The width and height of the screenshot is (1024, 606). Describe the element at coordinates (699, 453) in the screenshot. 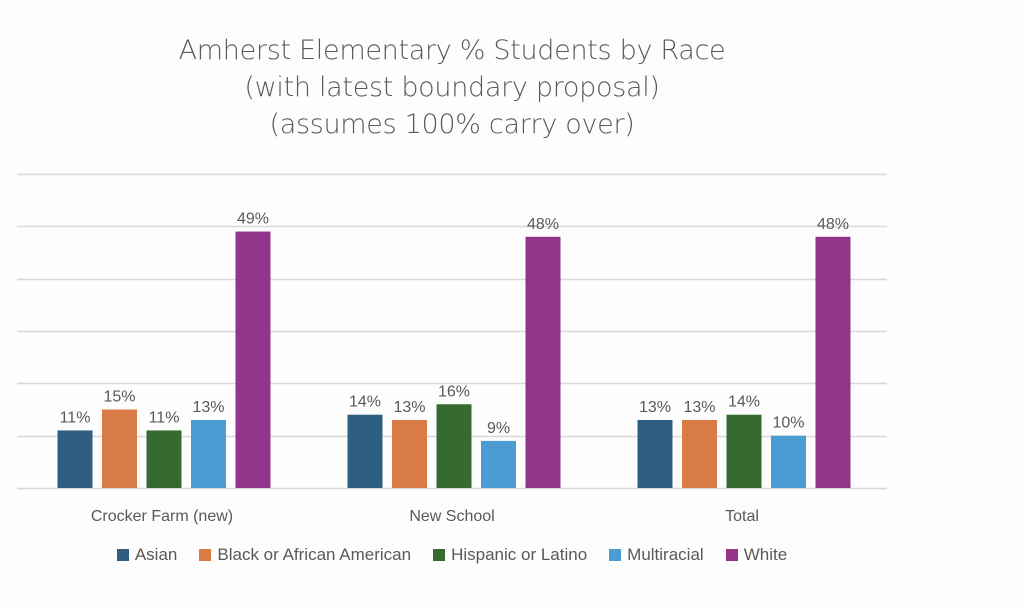

I see `bar-black-or-african-american-total` at that location.